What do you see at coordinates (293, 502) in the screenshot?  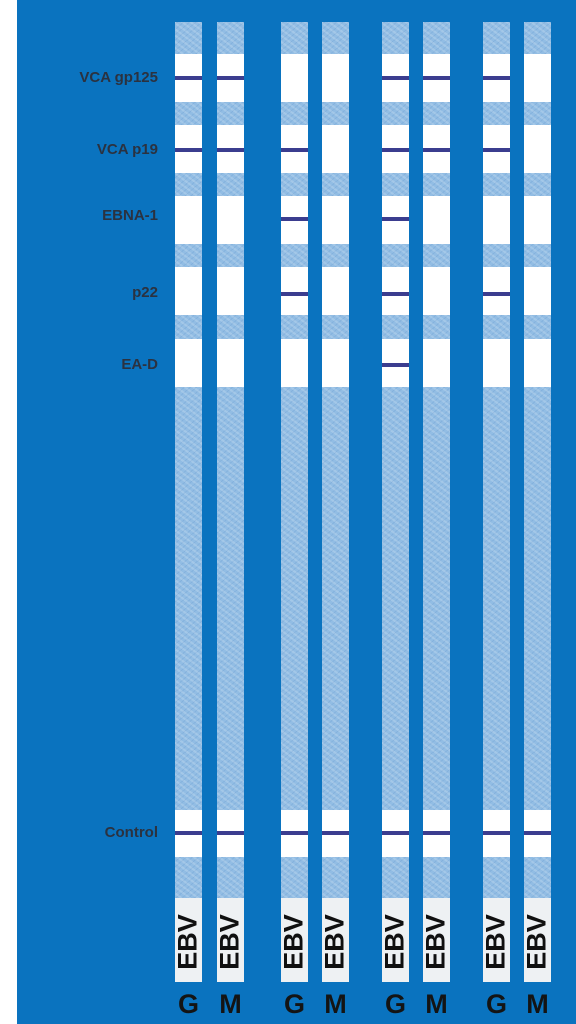 I see `test-strip-3: EBV` at bounding box center [293, 502].